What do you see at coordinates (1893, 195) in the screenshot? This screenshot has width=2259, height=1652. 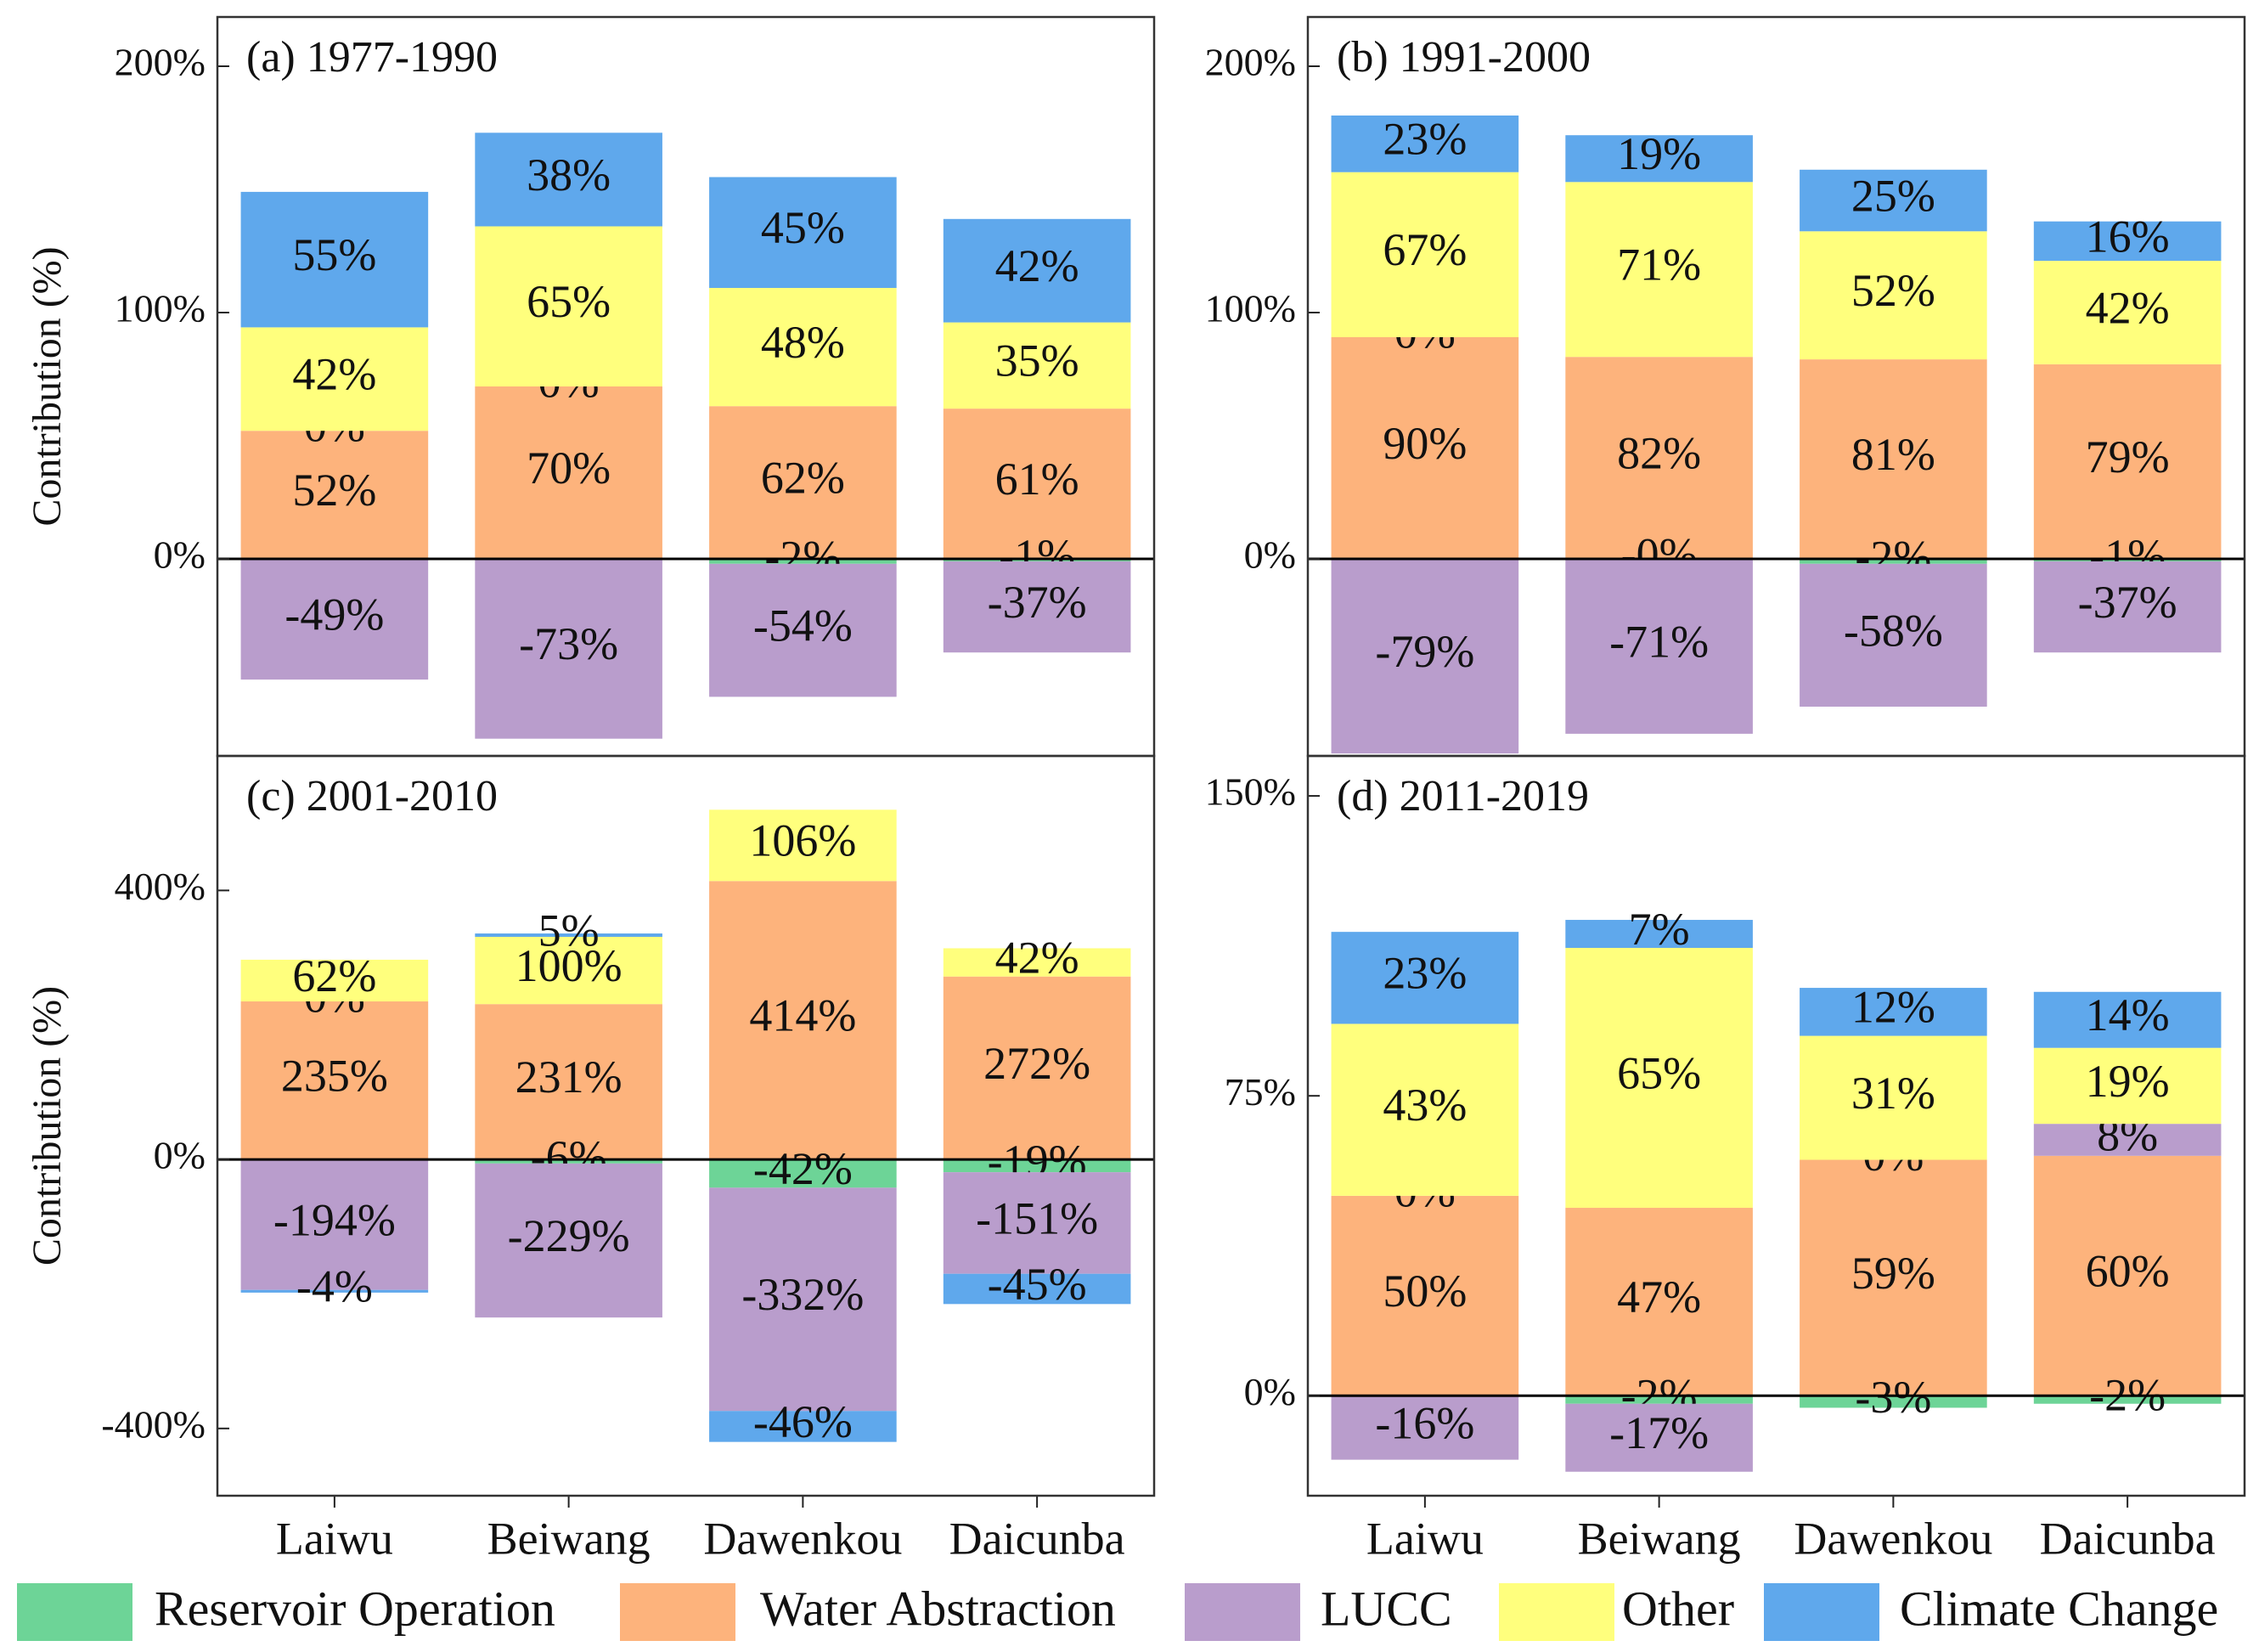 I see `data-label: 25%` at bounding box center [1893, 195].